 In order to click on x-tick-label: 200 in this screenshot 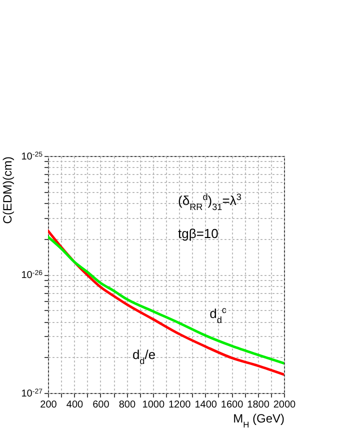, I will do `click(49, 405)`.